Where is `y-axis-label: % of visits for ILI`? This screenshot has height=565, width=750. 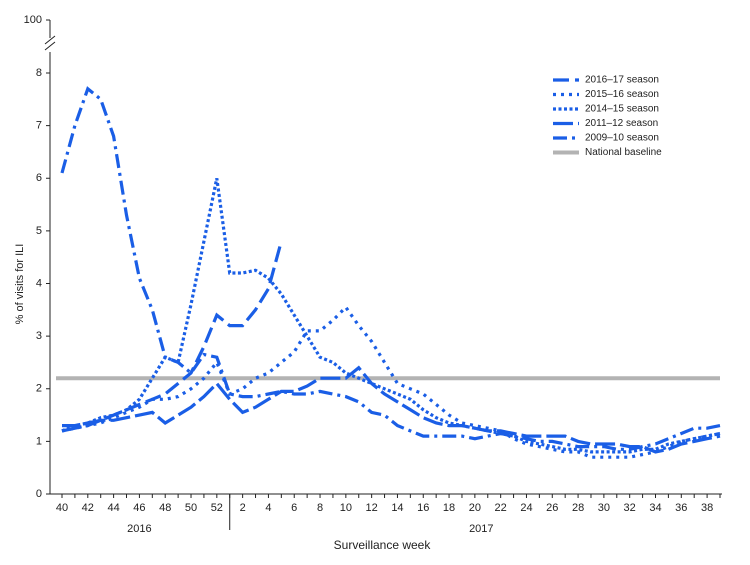 y-axis-label: % of visits for ILI is located at coordinates (20, 284).